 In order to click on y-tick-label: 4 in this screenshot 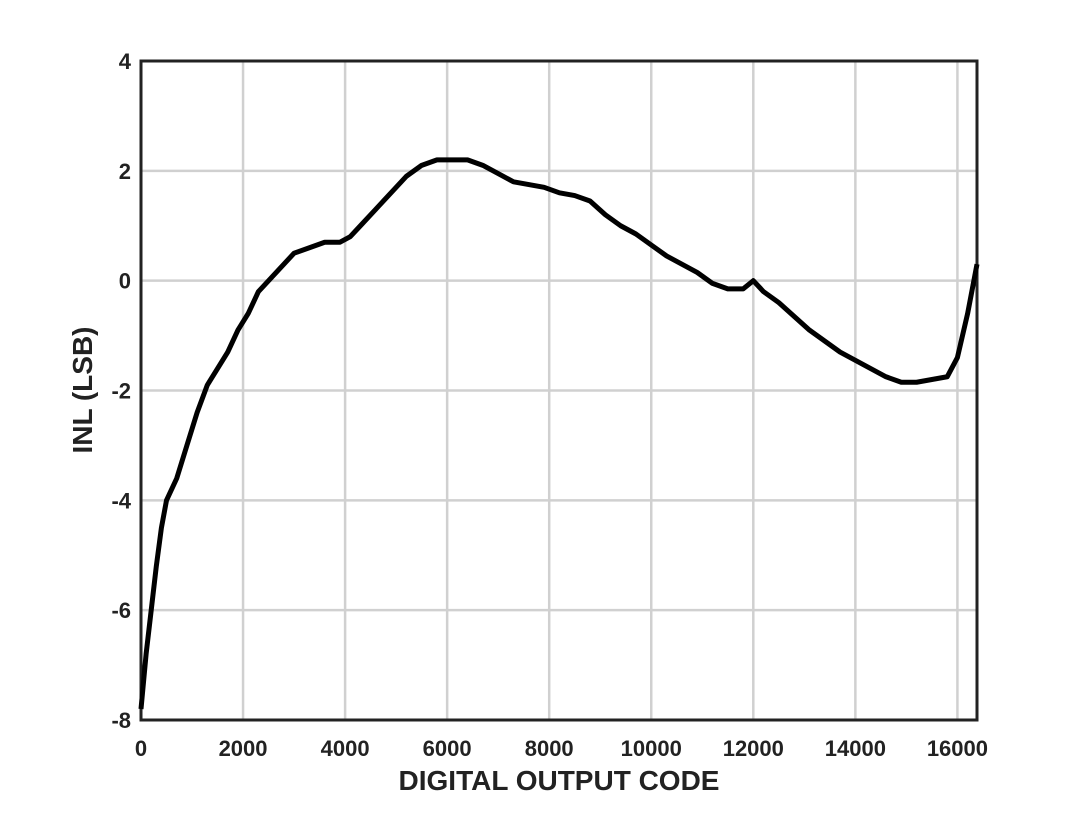, I will do `click(125, 61)`.